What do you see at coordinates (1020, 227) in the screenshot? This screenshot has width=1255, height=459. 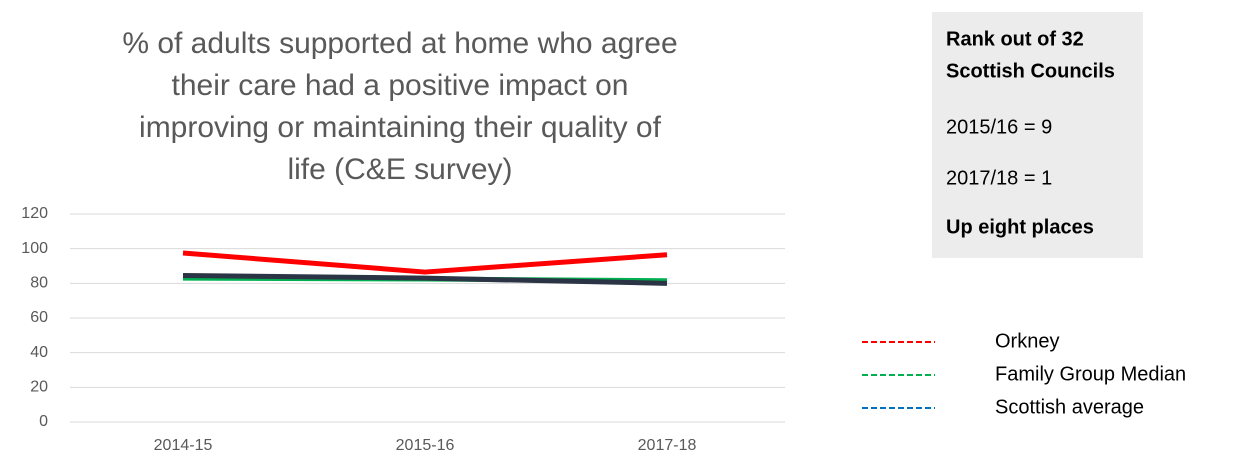 I see `rank-change: Up eight places` at bounding box center [1020, 227].